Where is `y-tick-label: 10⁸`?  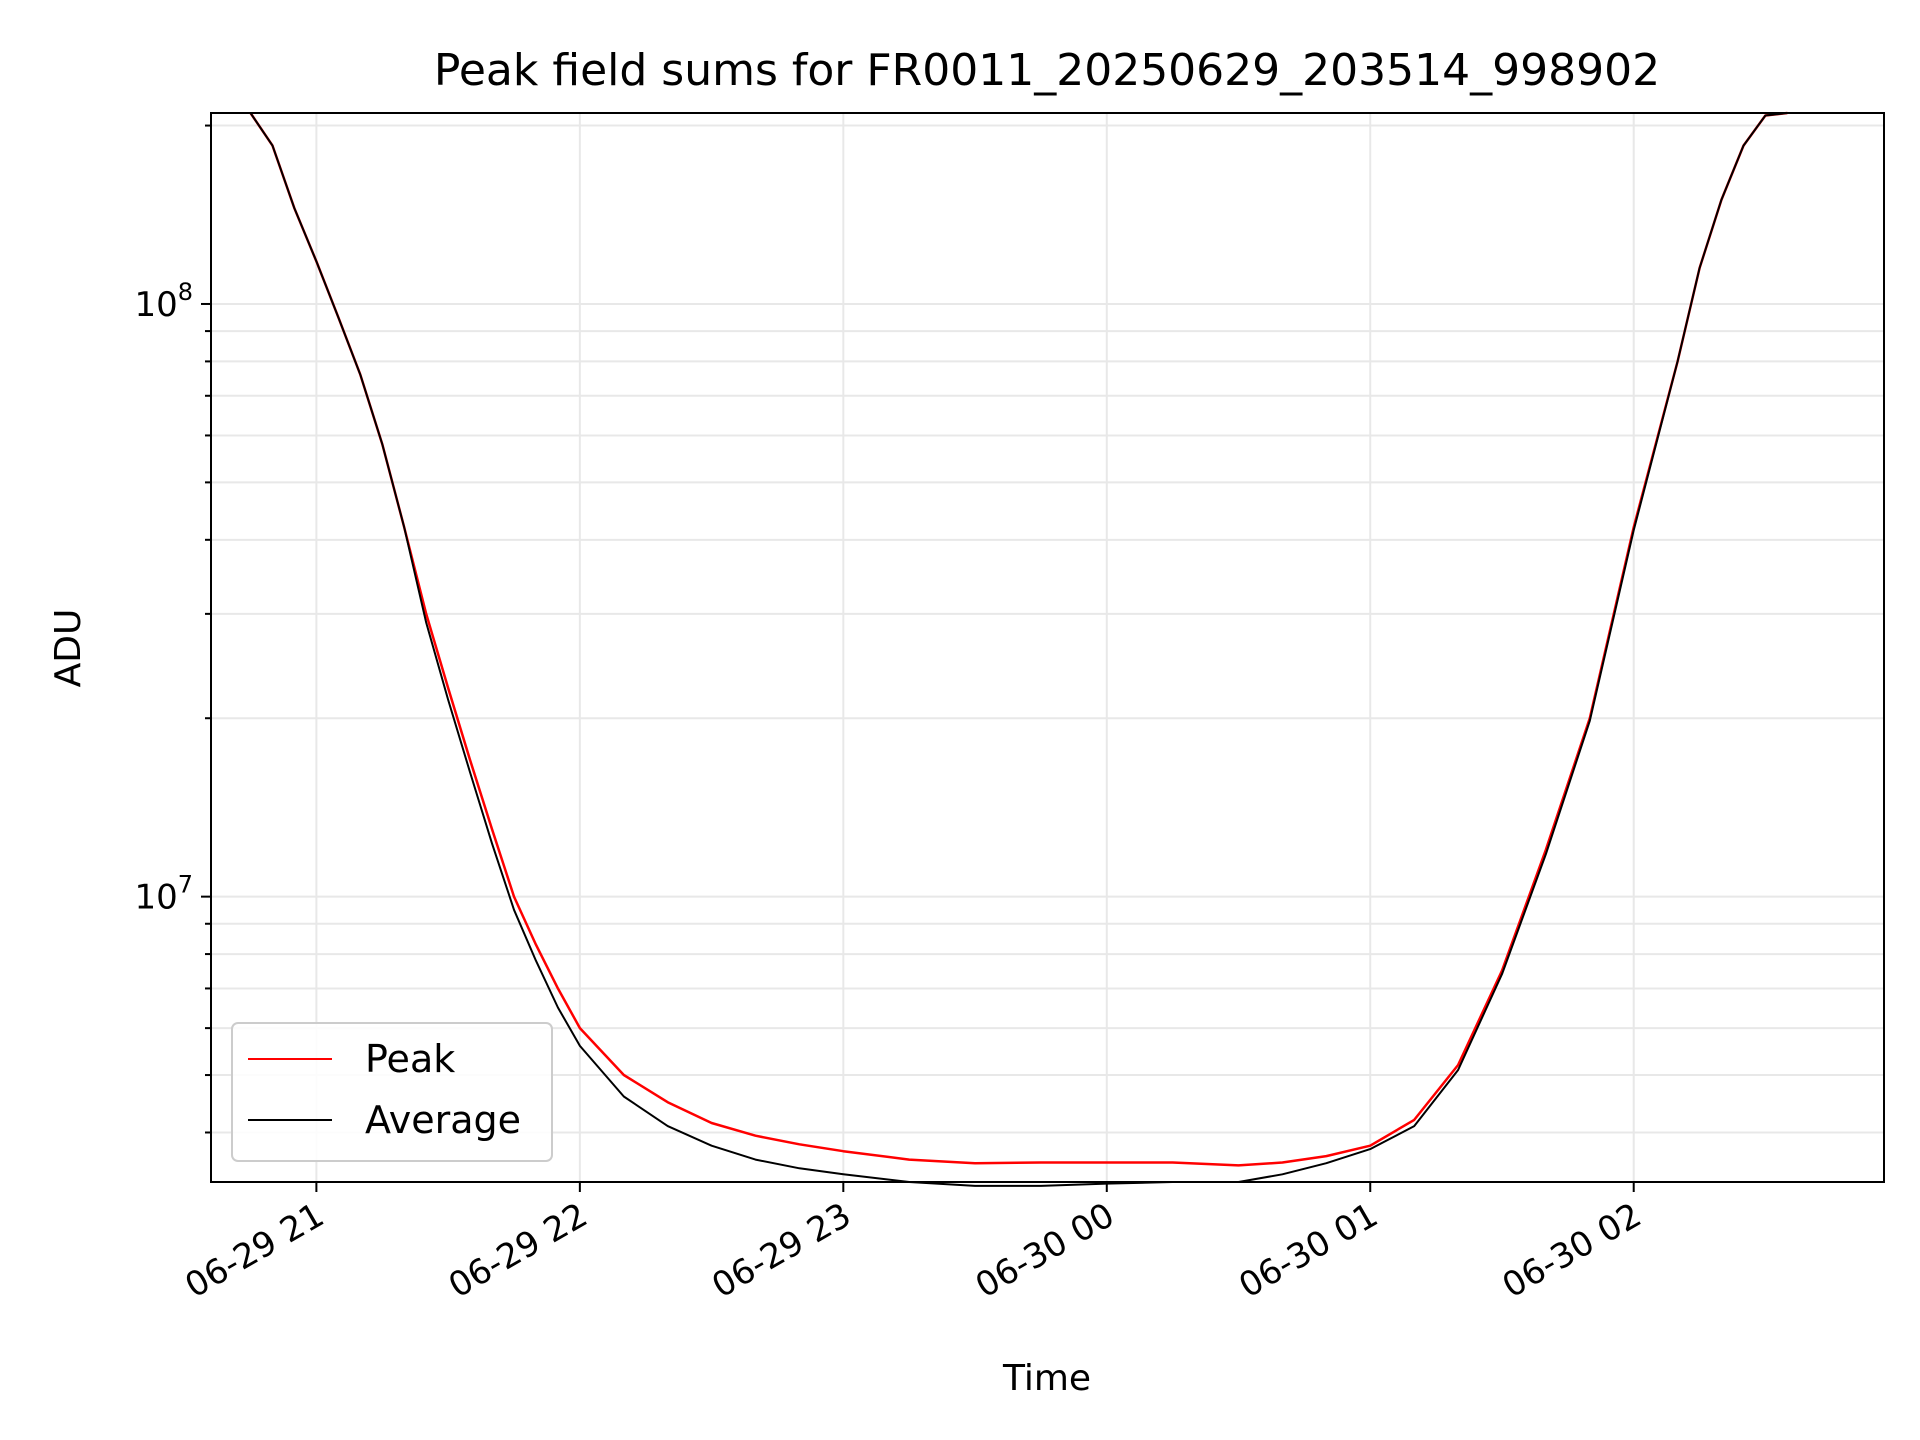
y-tick-label: 10⁸ is located at coordinates (163, 301).